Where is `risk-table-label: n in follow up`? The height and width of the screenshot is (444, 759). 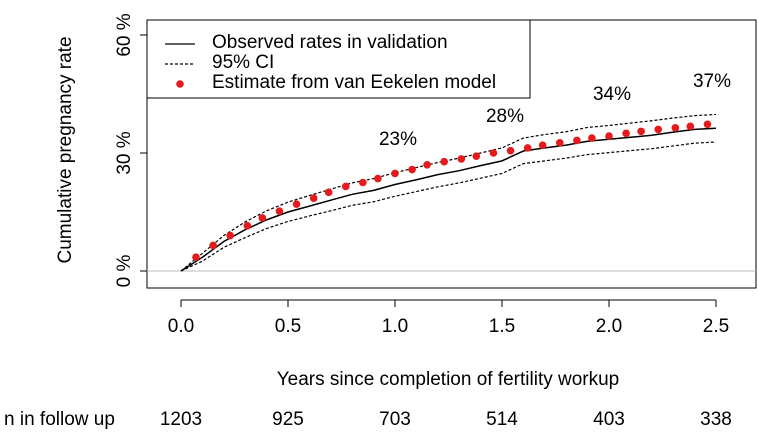
risk-table-label: n in follow up is located at coordinates (59, 419).